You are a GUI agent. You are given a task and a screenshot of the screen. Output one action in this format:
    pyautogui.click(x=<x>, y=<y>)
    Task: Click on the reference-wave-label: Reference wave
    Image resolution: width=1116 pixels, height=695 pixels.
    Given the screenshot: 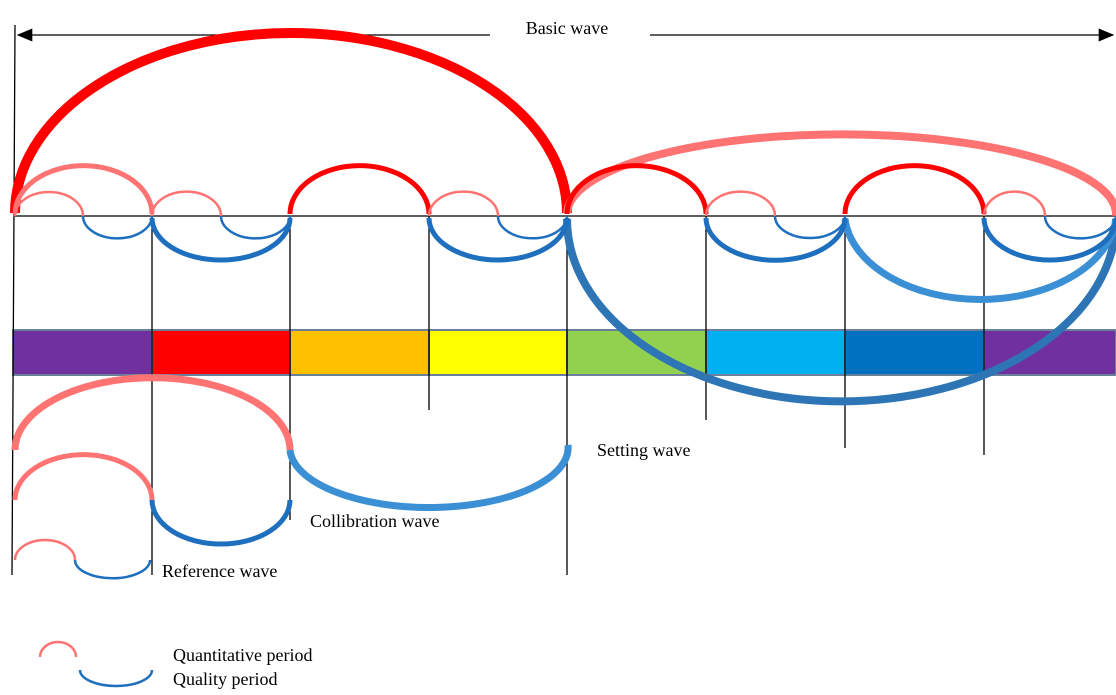 What is the action you would take?
    pyautogui.click(x=219, y=571)
    